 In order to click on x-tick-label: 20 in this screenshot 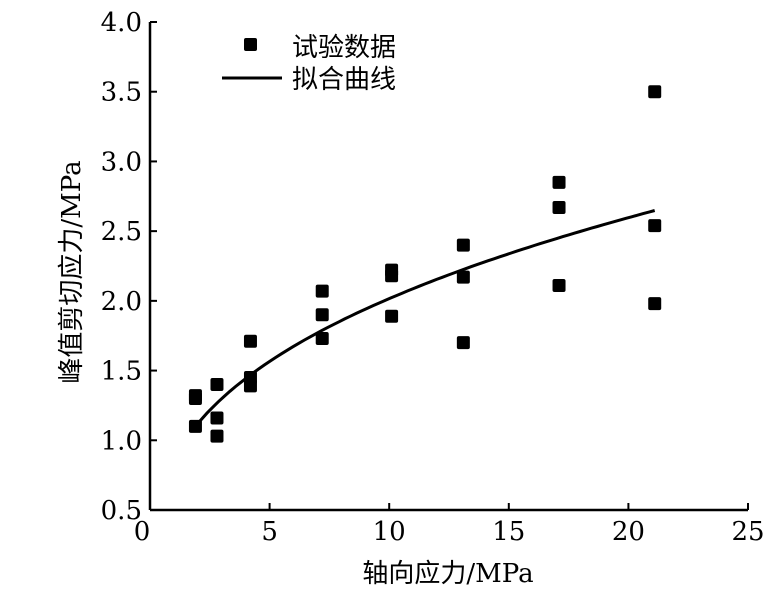, I will do `click(628, 532)`.